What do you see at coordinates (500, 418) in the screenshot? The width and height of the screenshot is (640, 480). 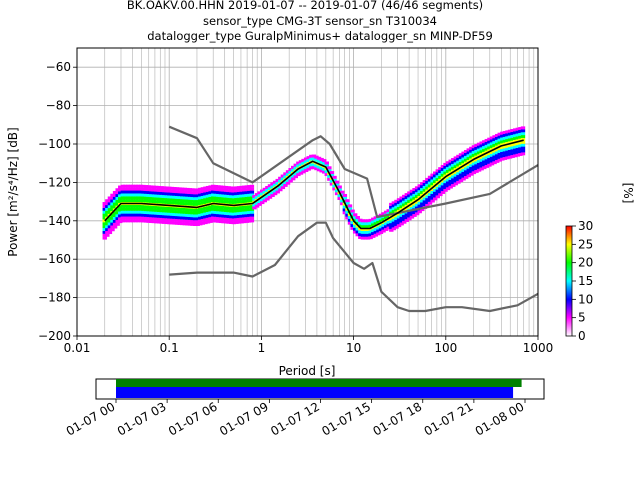 I see `time-tick-label: 01-08 00` at bounding box center [500, 418].